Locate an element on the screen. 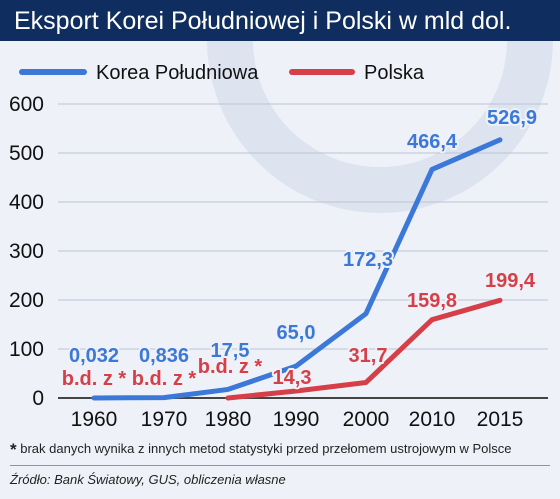 The image size is (560, 499). data-label-korea-halo: 172,3 is located at coordinates (368, 260).